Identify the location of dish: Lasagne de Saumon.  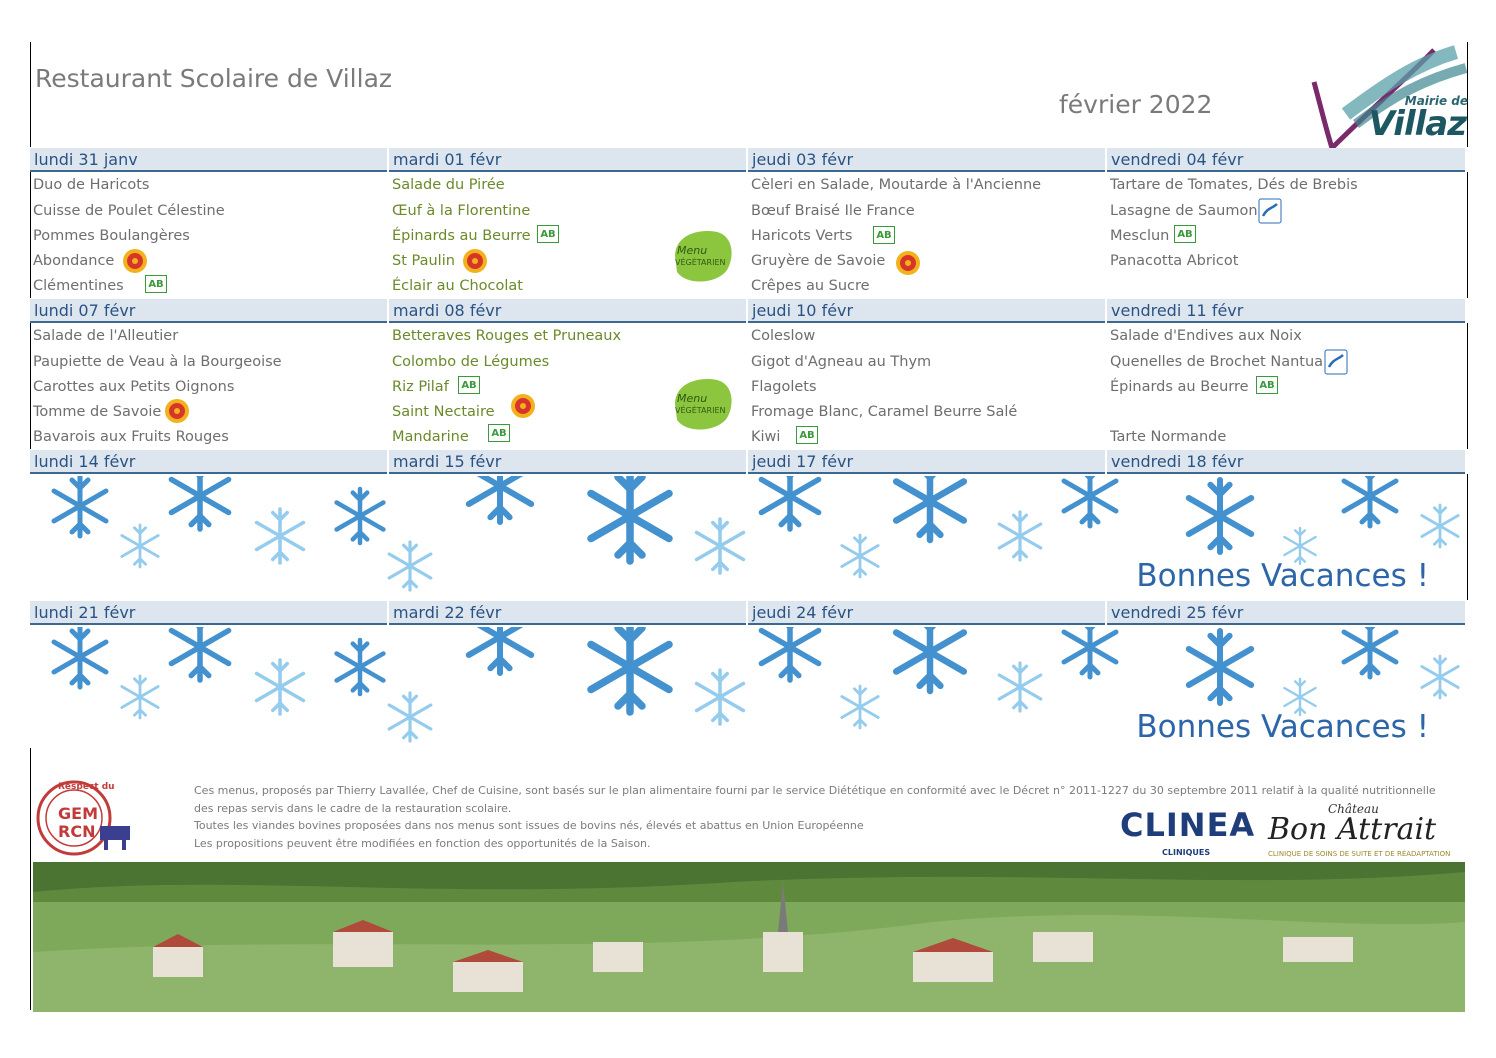
(1184, 211).